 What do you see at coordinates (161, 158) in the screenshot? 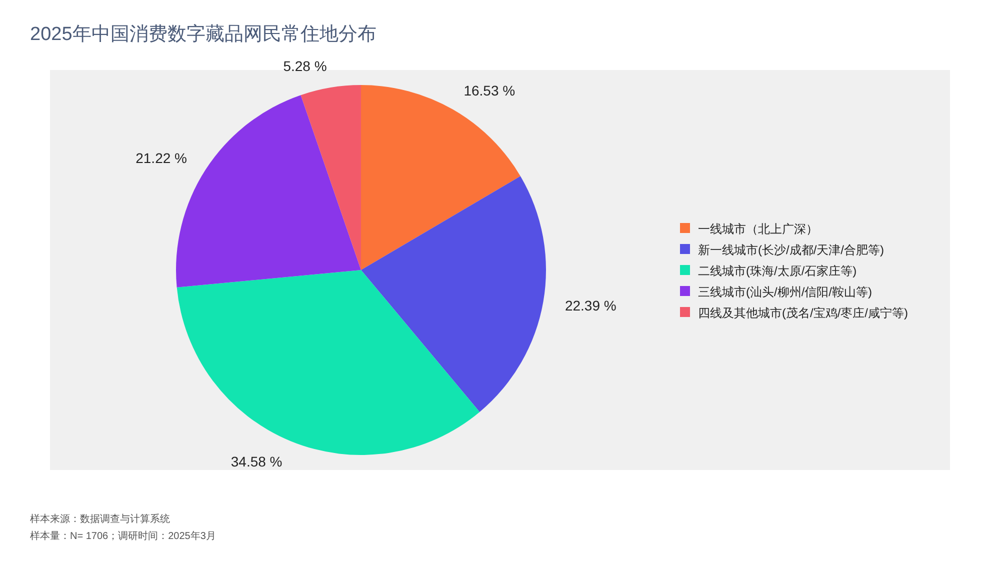
I see `data-label: 21.22 %` at bounding box center [161, 158].